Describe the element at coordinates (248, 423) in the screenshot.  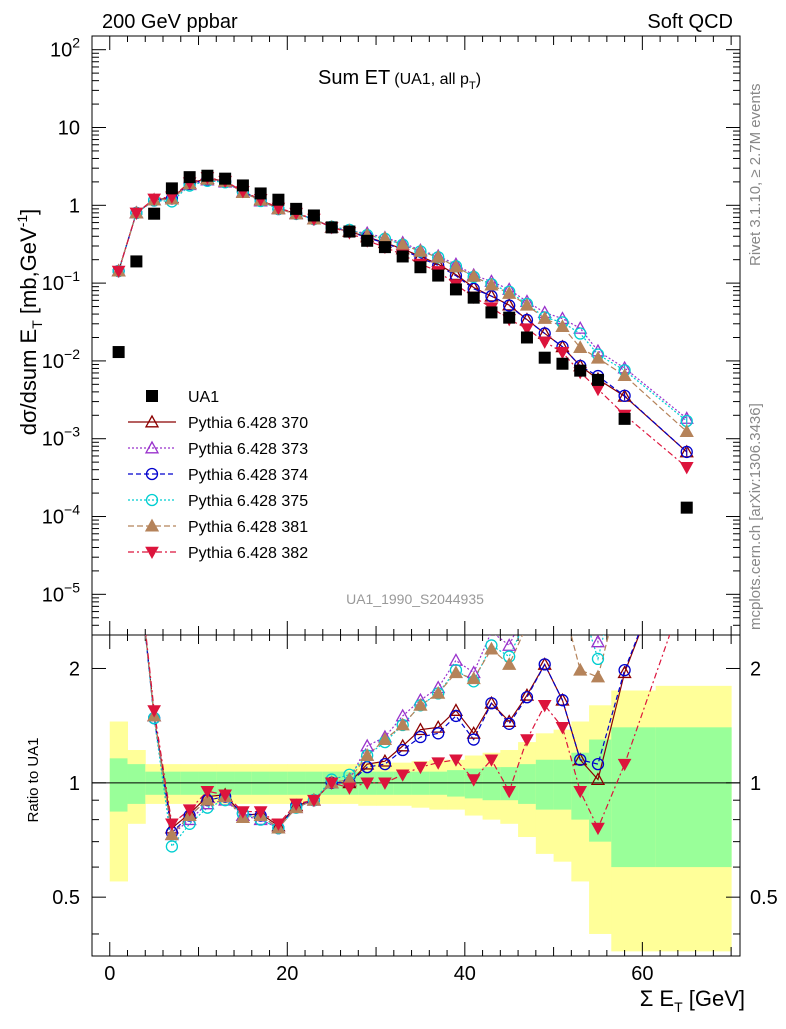
I see `legend-label: Pythia 6.428 370` at that location.